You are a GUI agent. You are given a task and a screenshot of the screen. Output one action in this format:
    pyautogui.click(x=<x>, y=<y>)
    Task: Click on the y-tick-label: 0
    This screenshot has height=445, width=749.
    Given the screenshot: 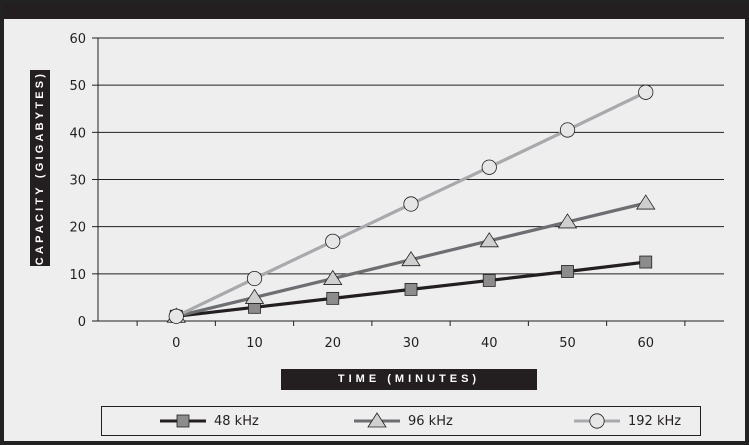 What is the action you would take?
    pyautogui.click(x=82, y=322)
    